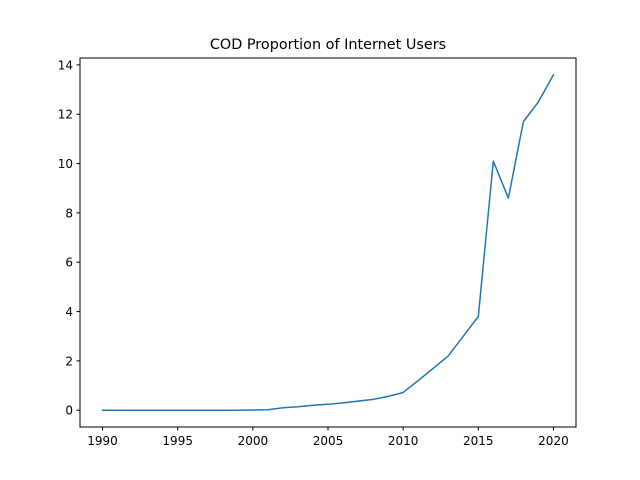 Image resolution: width=640 pixels, height=480 pixels. Describe the element at coordinates (177, 441) in the screenshot. I see `x-tick-label: 1995` at that location.